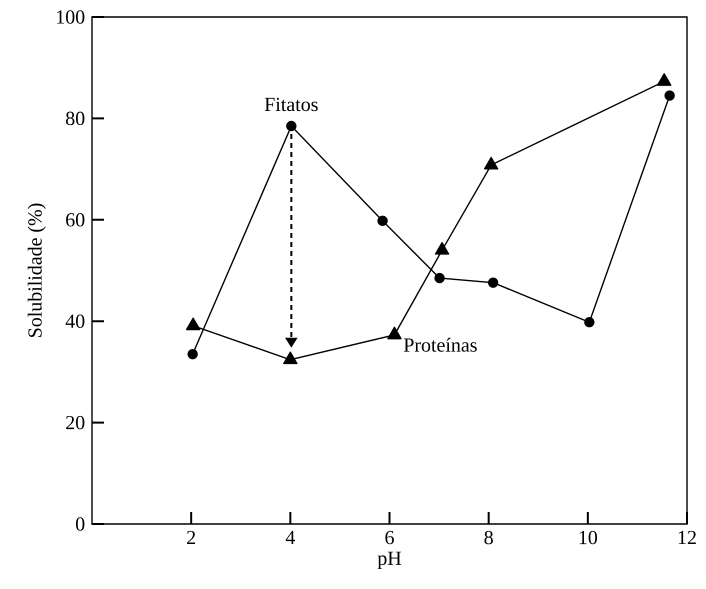 Image resolution: width=706 pixels, height=589 pixels. I want to click on x-tick-label: 8, so click(488, 537).